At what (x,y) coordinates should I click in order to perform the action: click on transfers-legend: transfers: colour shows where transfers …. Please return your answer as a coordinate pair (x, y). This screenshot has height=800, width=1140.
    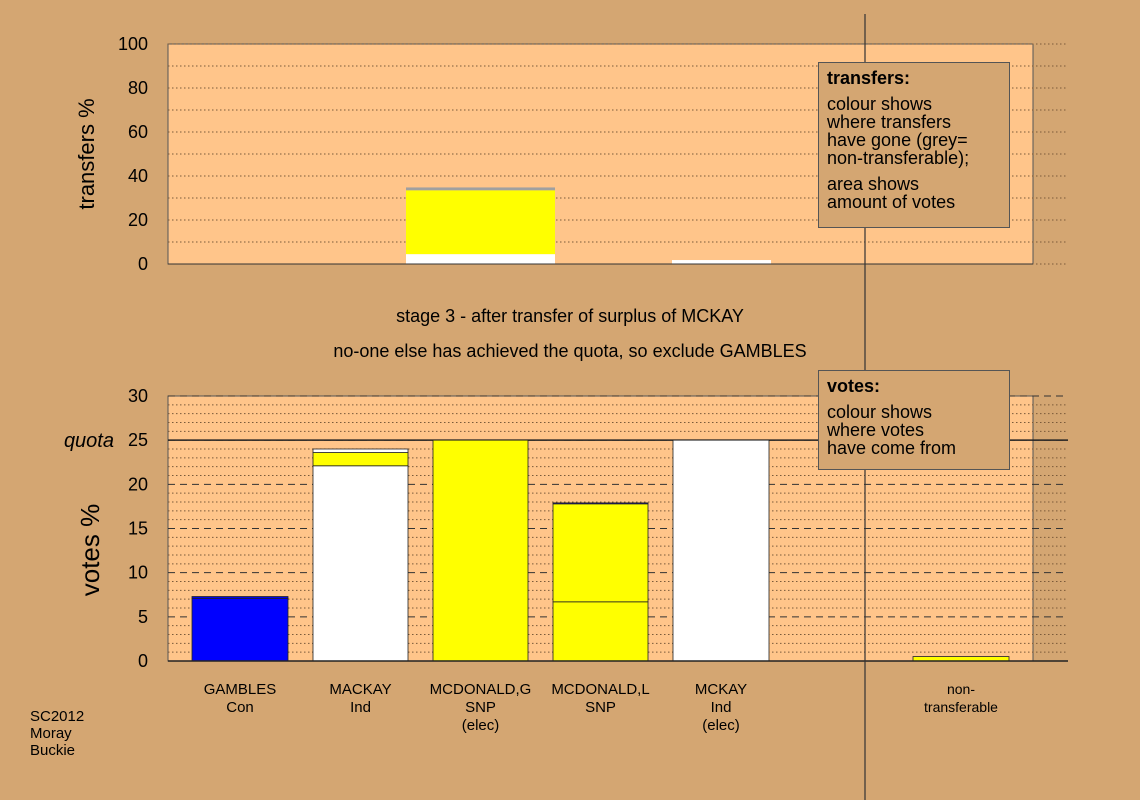
    Looking at the image, I should click on (914, 145).